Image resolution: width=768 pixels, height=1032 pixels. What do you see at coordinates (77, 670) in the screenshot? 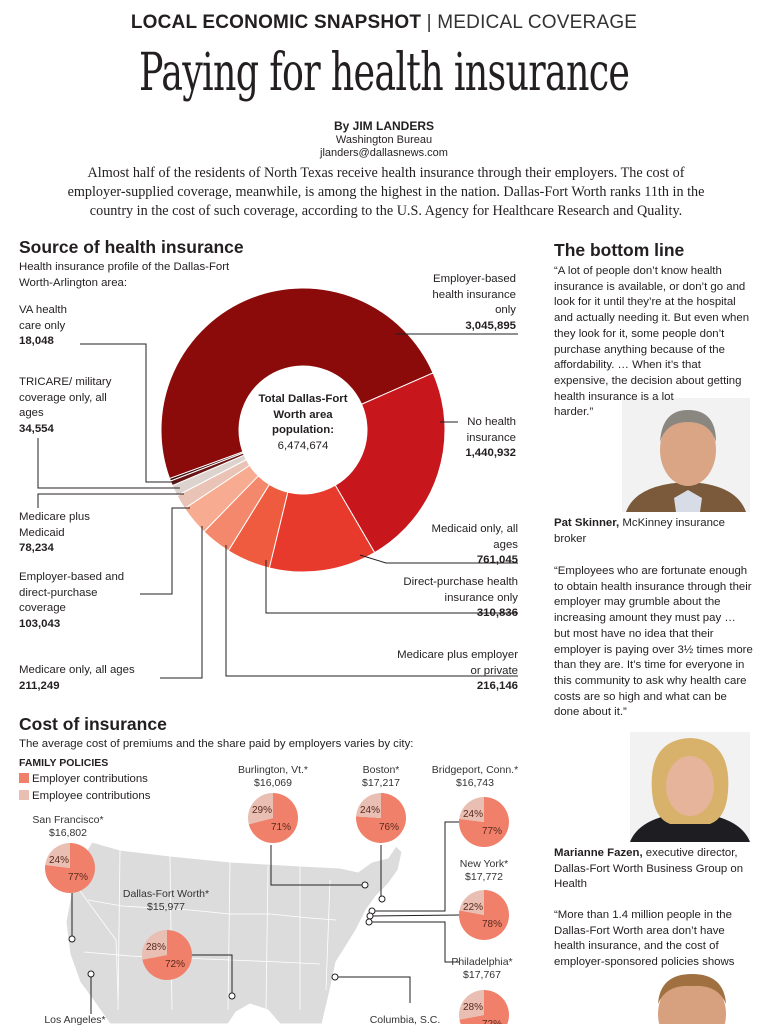
I see `slice-label: Medicare only, all ages` at bounding box center [77, 670].